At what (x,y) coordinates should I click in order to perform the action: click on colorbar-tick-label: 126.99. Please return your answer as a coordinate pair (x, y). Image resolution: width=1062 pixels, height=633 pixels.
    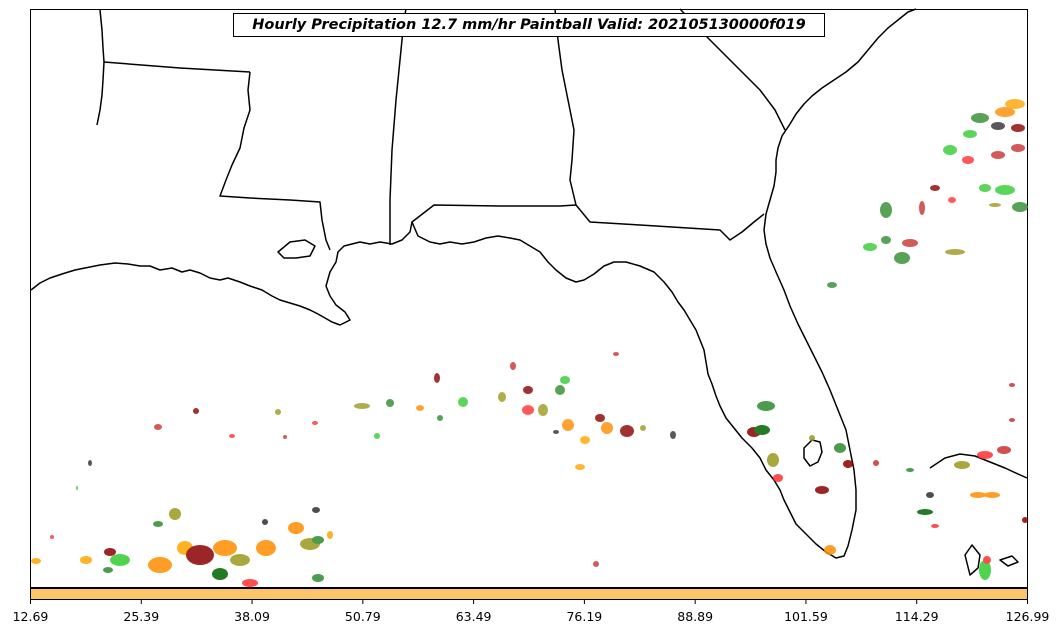
    Looking at the image, I should click on (1027, 616).